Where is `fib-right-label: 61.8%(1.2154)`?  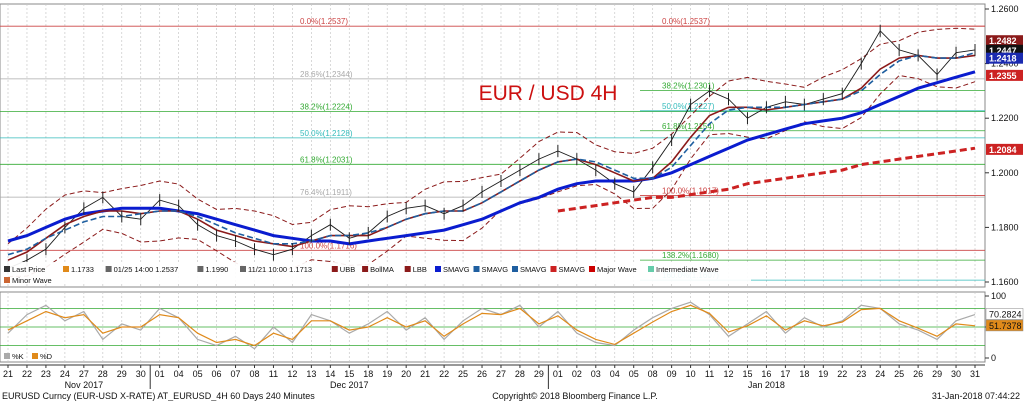
fib-right-label: 61.8%(1.2154) is located at coordinates (688, 126).